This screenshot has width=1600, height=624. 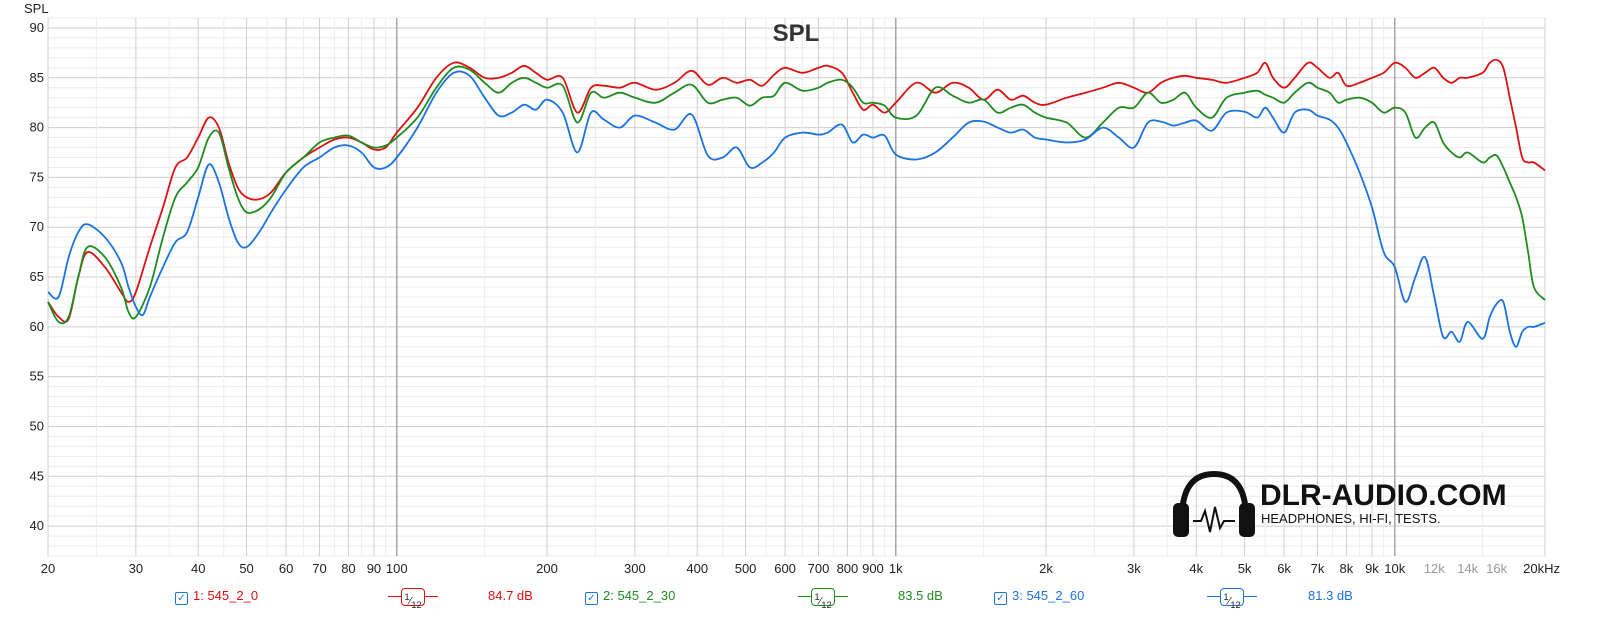 I want to click on smoothing-button-1: 1⁄12, so click(x=413, y=598).